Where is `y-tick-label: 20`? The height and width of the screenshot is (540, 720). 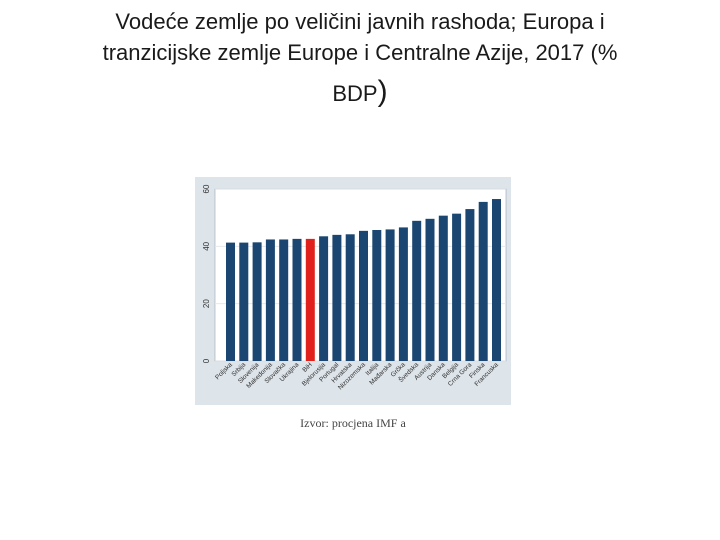 y-tick-label: 20 is located at coordinates (206, 303).